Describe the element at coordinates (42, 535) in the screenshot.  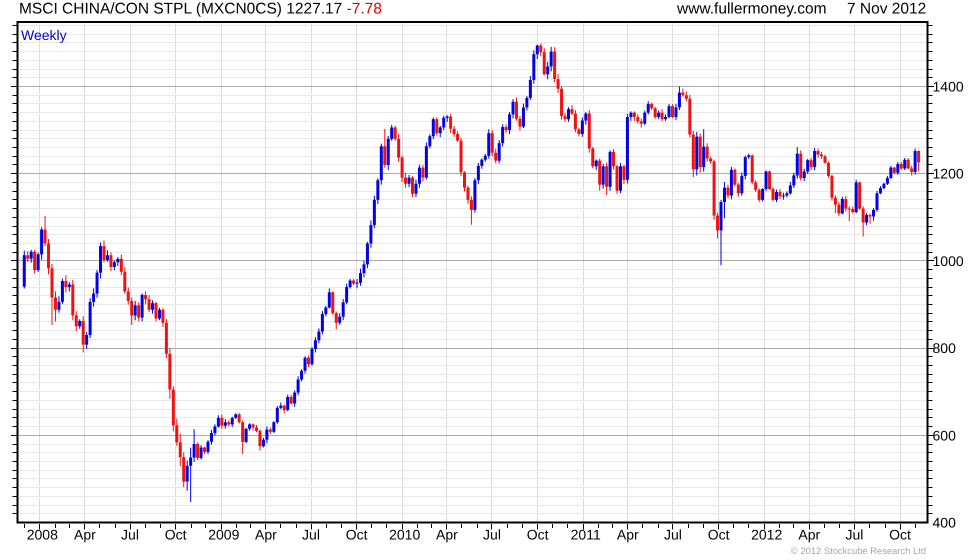
I see `svg-text: 2008` at that location.